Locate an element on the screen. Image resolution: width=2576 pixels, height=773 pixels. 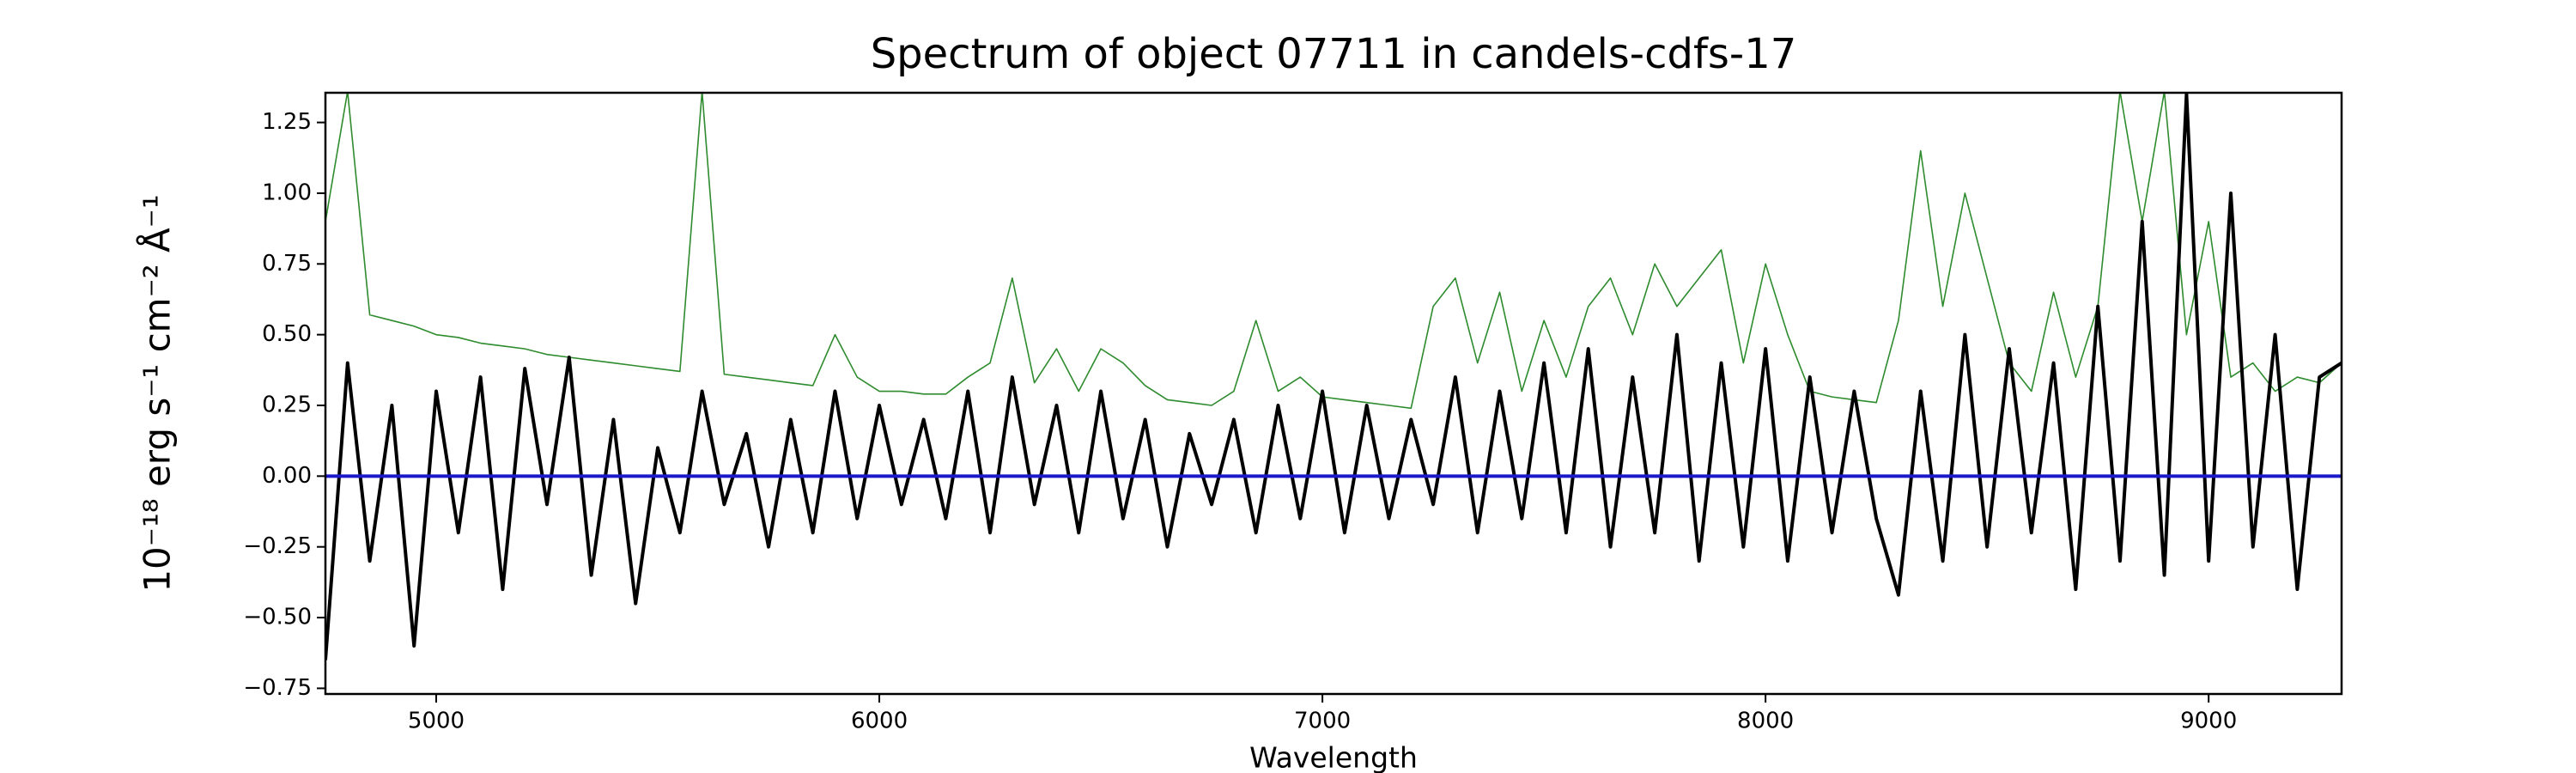
x-tick-label: 6000 is located at coordinates (879, 721).